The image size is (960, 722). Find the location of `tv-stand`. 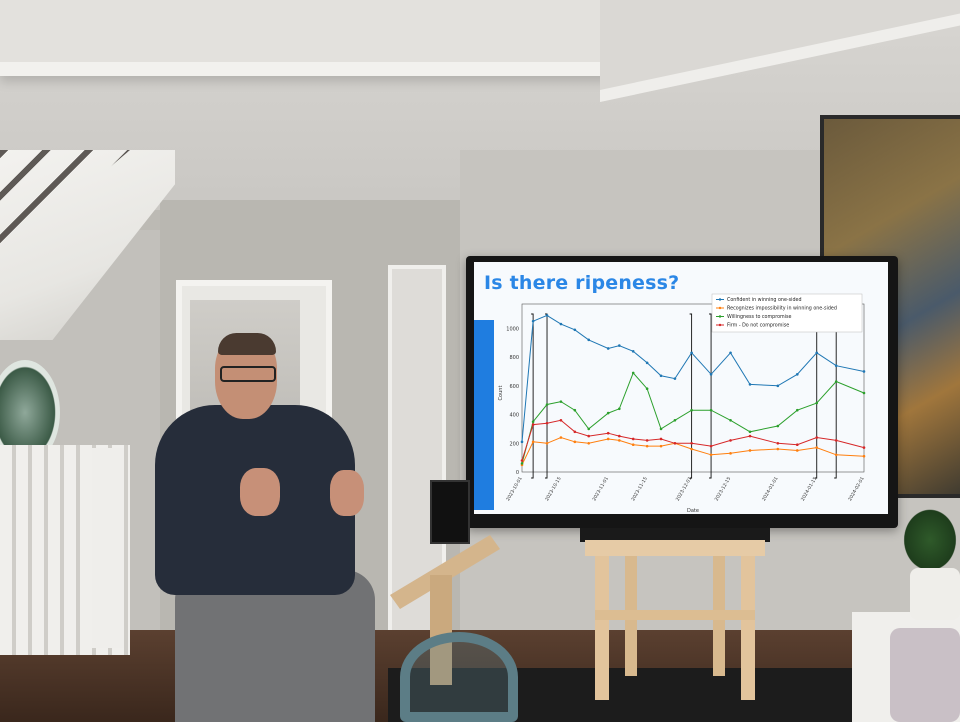

tv-stand is located at coordinates (675, 535).